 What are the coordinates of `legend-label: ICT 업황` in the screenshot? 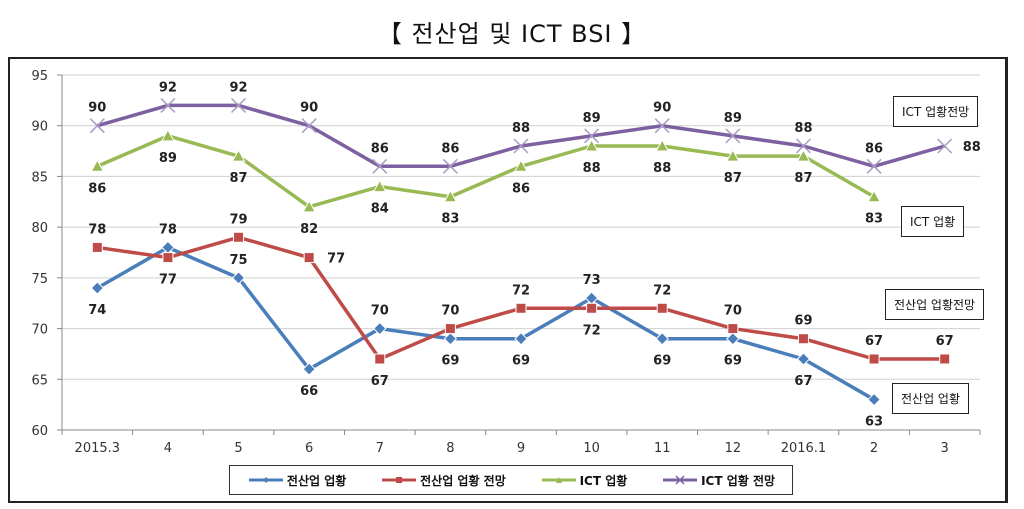 It's located at (603, 480).